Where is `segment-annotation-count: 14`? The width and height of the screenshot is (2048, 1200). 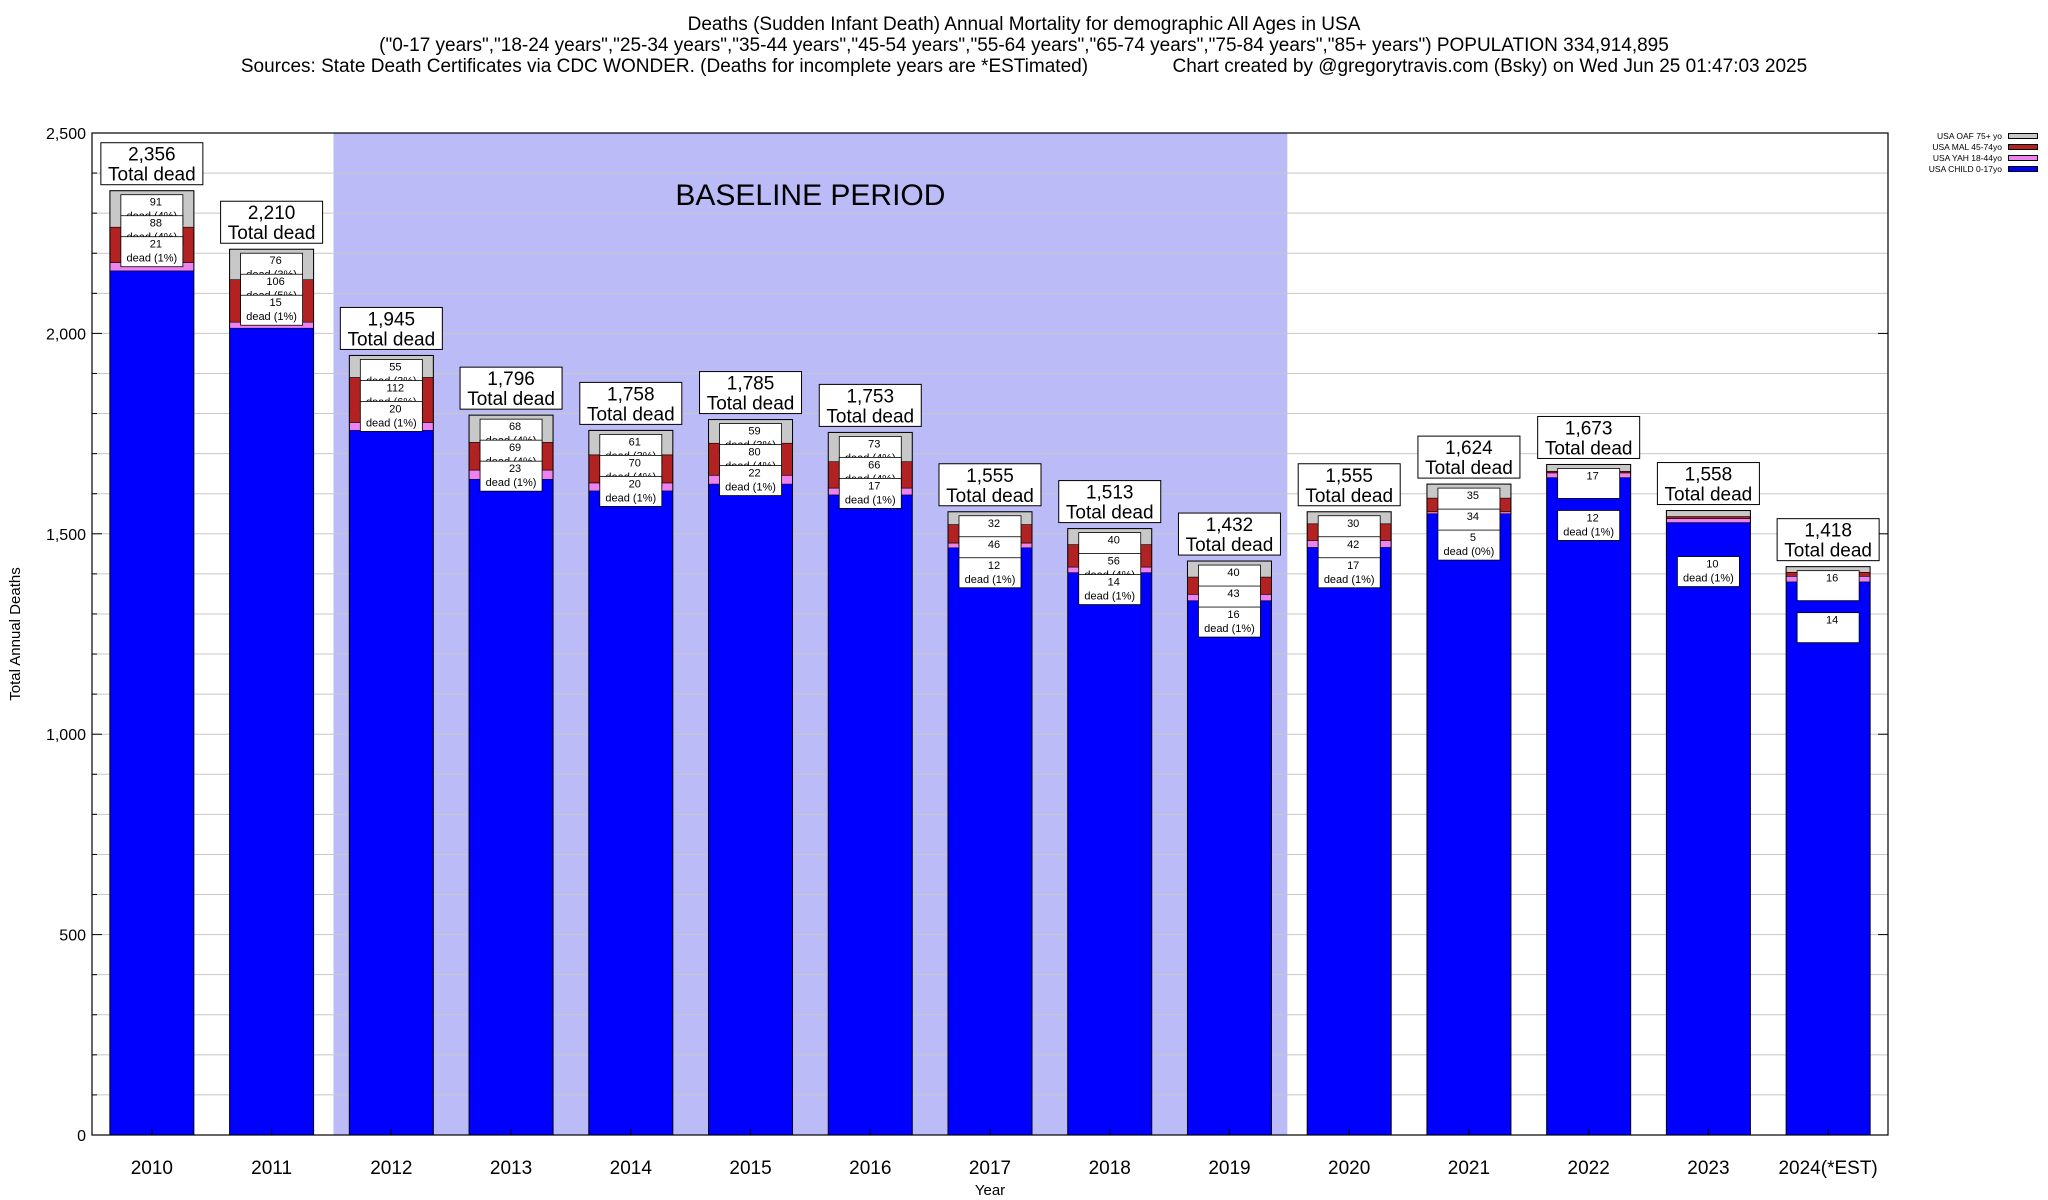
segment-annotation-count: 14 is located at coordinates (1114, 583).